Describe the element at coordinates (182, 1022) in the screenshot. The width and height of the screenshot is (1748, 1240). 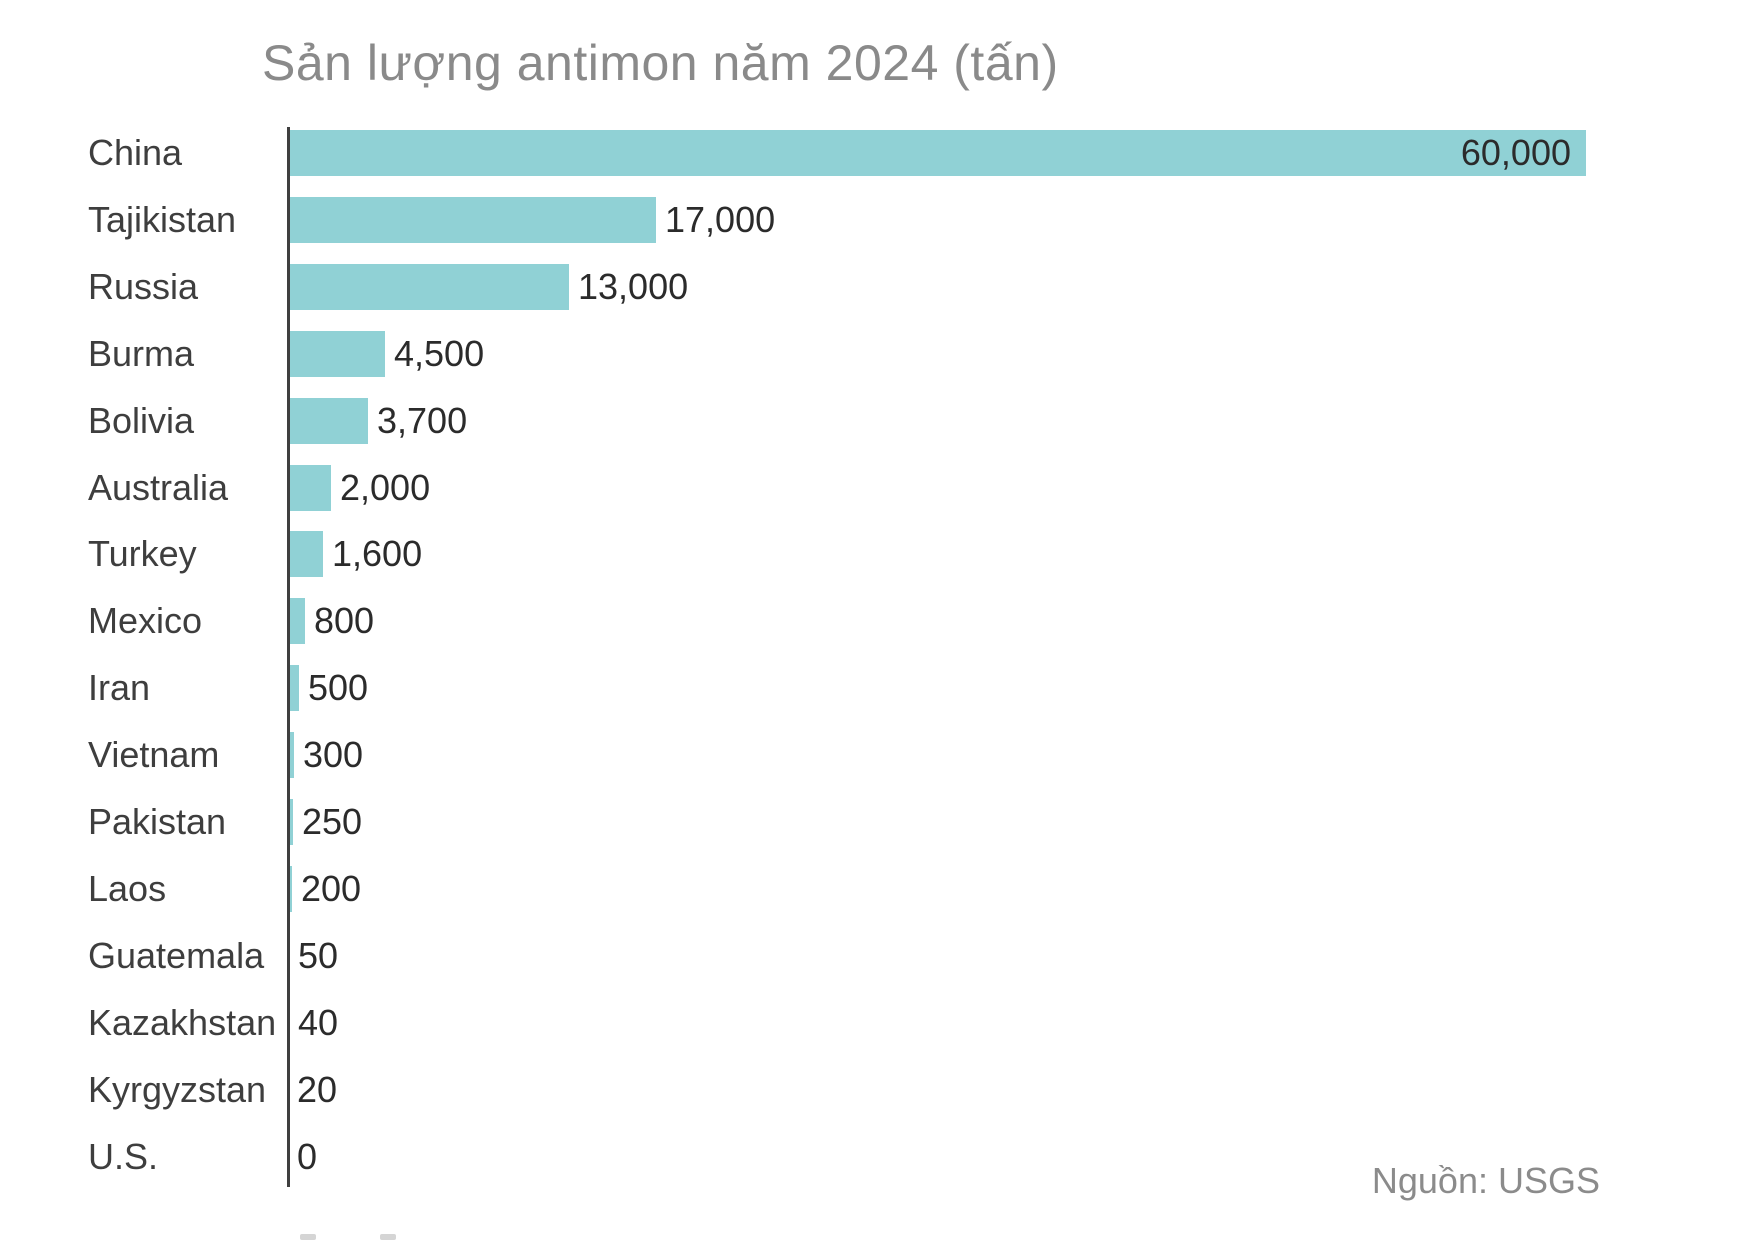
I see `country-label: Kazakhstan` at that location.